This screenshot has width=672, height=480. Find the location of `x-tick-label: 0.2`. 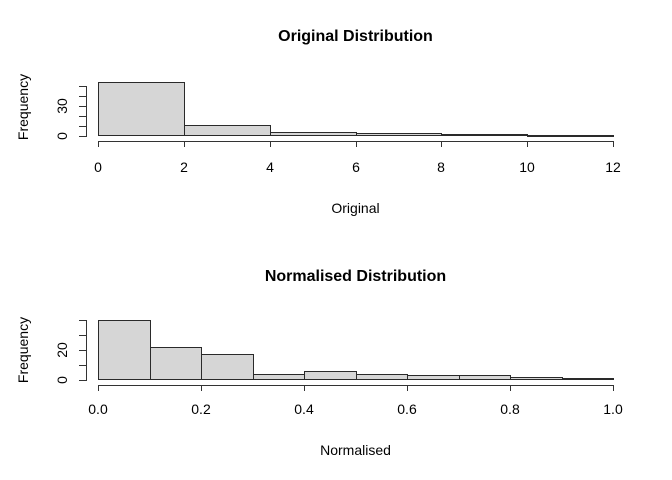

x-tick-label: 0.2 is located at coordinates (201, 409).